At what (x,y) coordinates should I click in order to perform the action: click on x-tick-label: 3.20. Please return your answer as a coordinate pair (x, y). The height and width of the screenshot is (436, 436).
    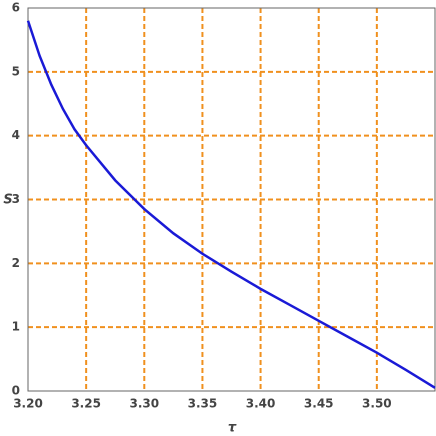
    Looking at the image, I should click on (28, 404).